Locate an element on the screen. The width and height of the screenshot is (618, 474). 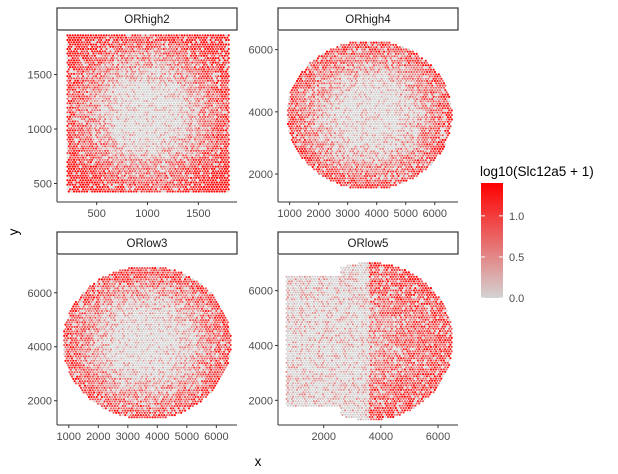
legend-colorbar is located at coordinates (492, 240).